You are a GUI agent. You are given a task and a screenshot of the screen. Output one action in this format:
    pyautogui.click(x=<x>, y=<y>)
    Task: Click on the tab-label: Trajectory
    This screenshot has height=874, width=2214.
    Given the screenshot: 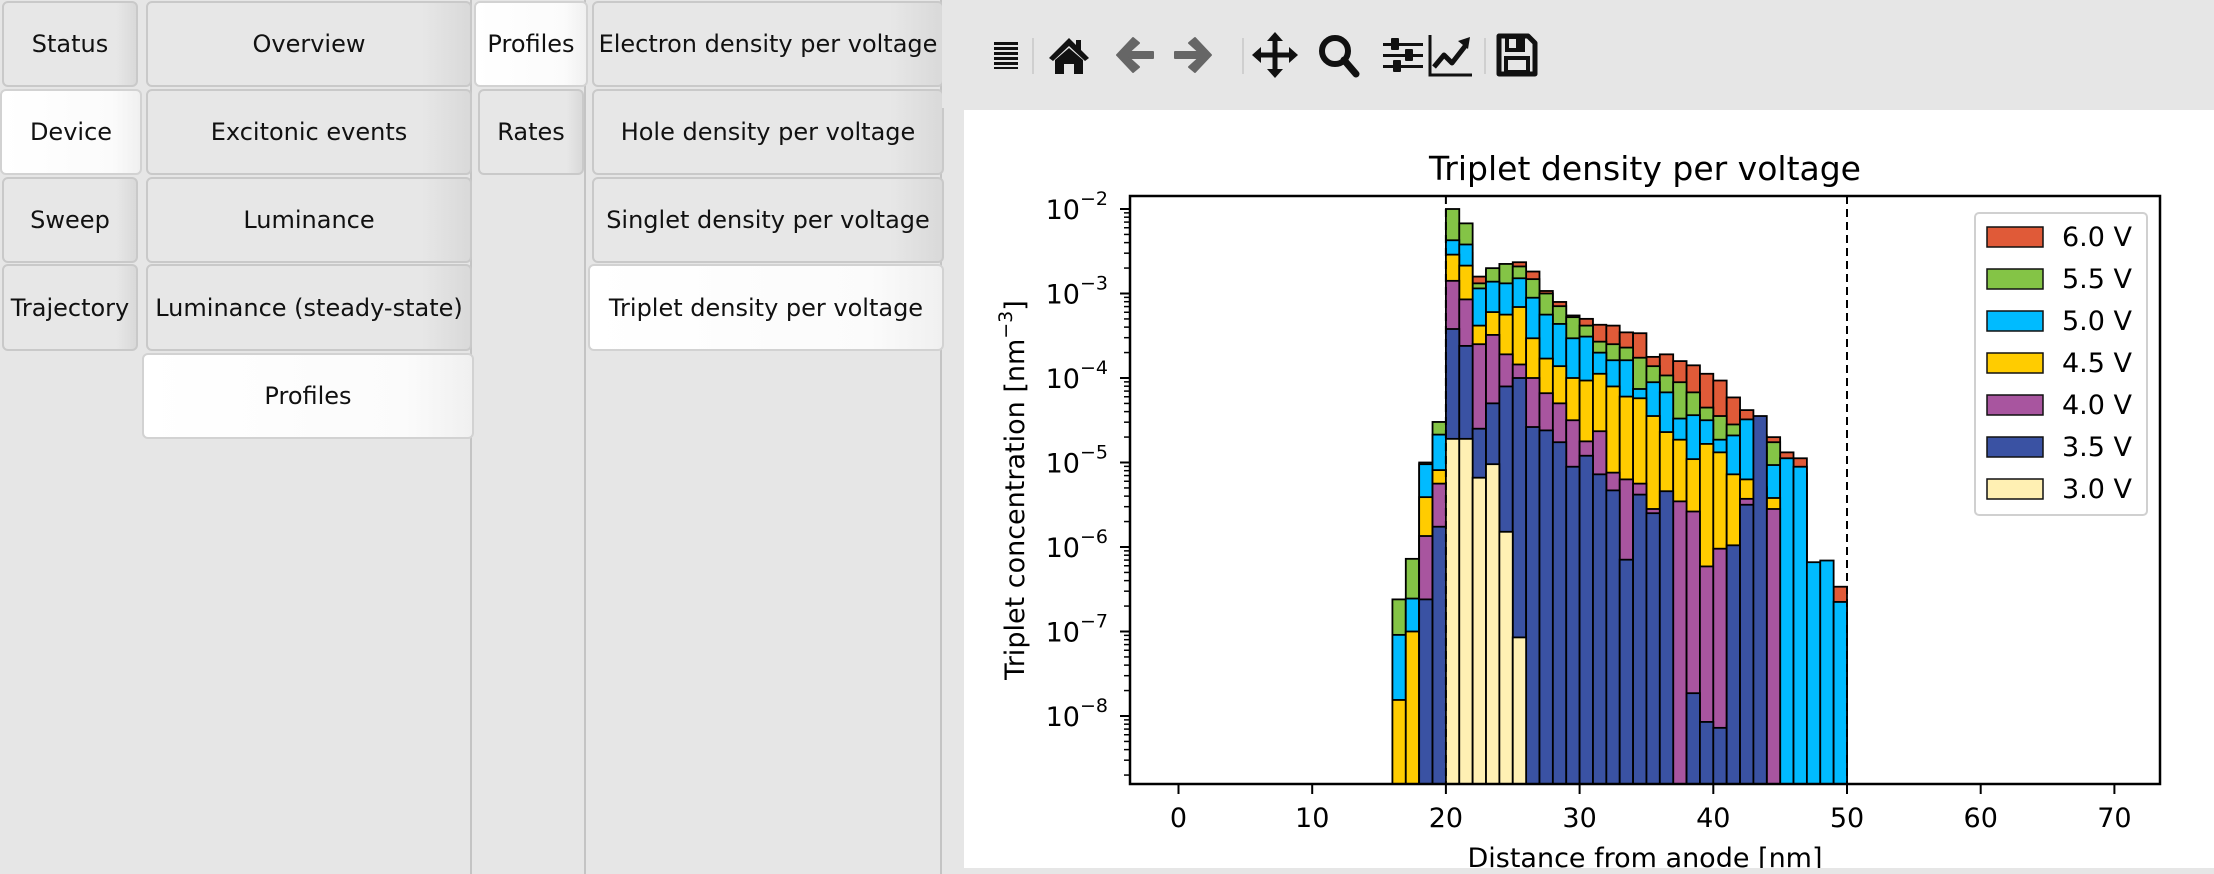 What is the action you would take?
    pyautogui.click(x=70, y=307)
    